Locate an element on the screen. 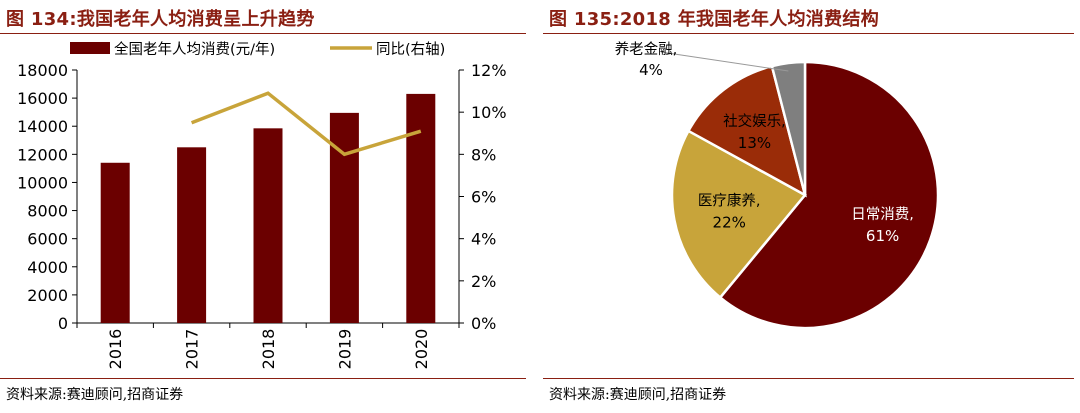 This screenshot has width=1080, height=413. x-tick-label: 2017 is located at coordinates (192, 349).